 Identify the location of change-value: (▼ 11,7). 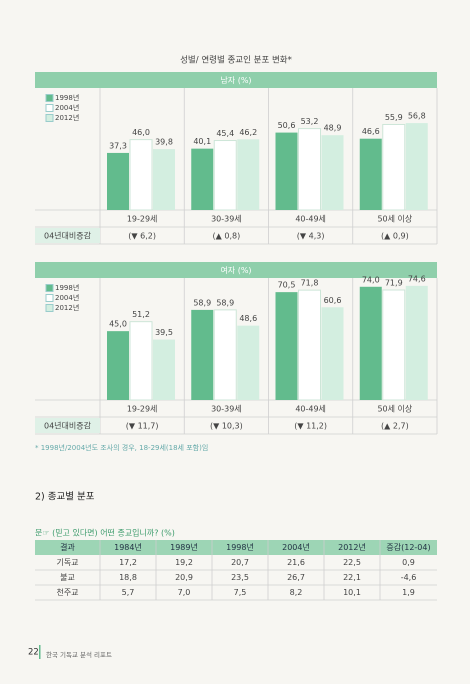
(142, 426).